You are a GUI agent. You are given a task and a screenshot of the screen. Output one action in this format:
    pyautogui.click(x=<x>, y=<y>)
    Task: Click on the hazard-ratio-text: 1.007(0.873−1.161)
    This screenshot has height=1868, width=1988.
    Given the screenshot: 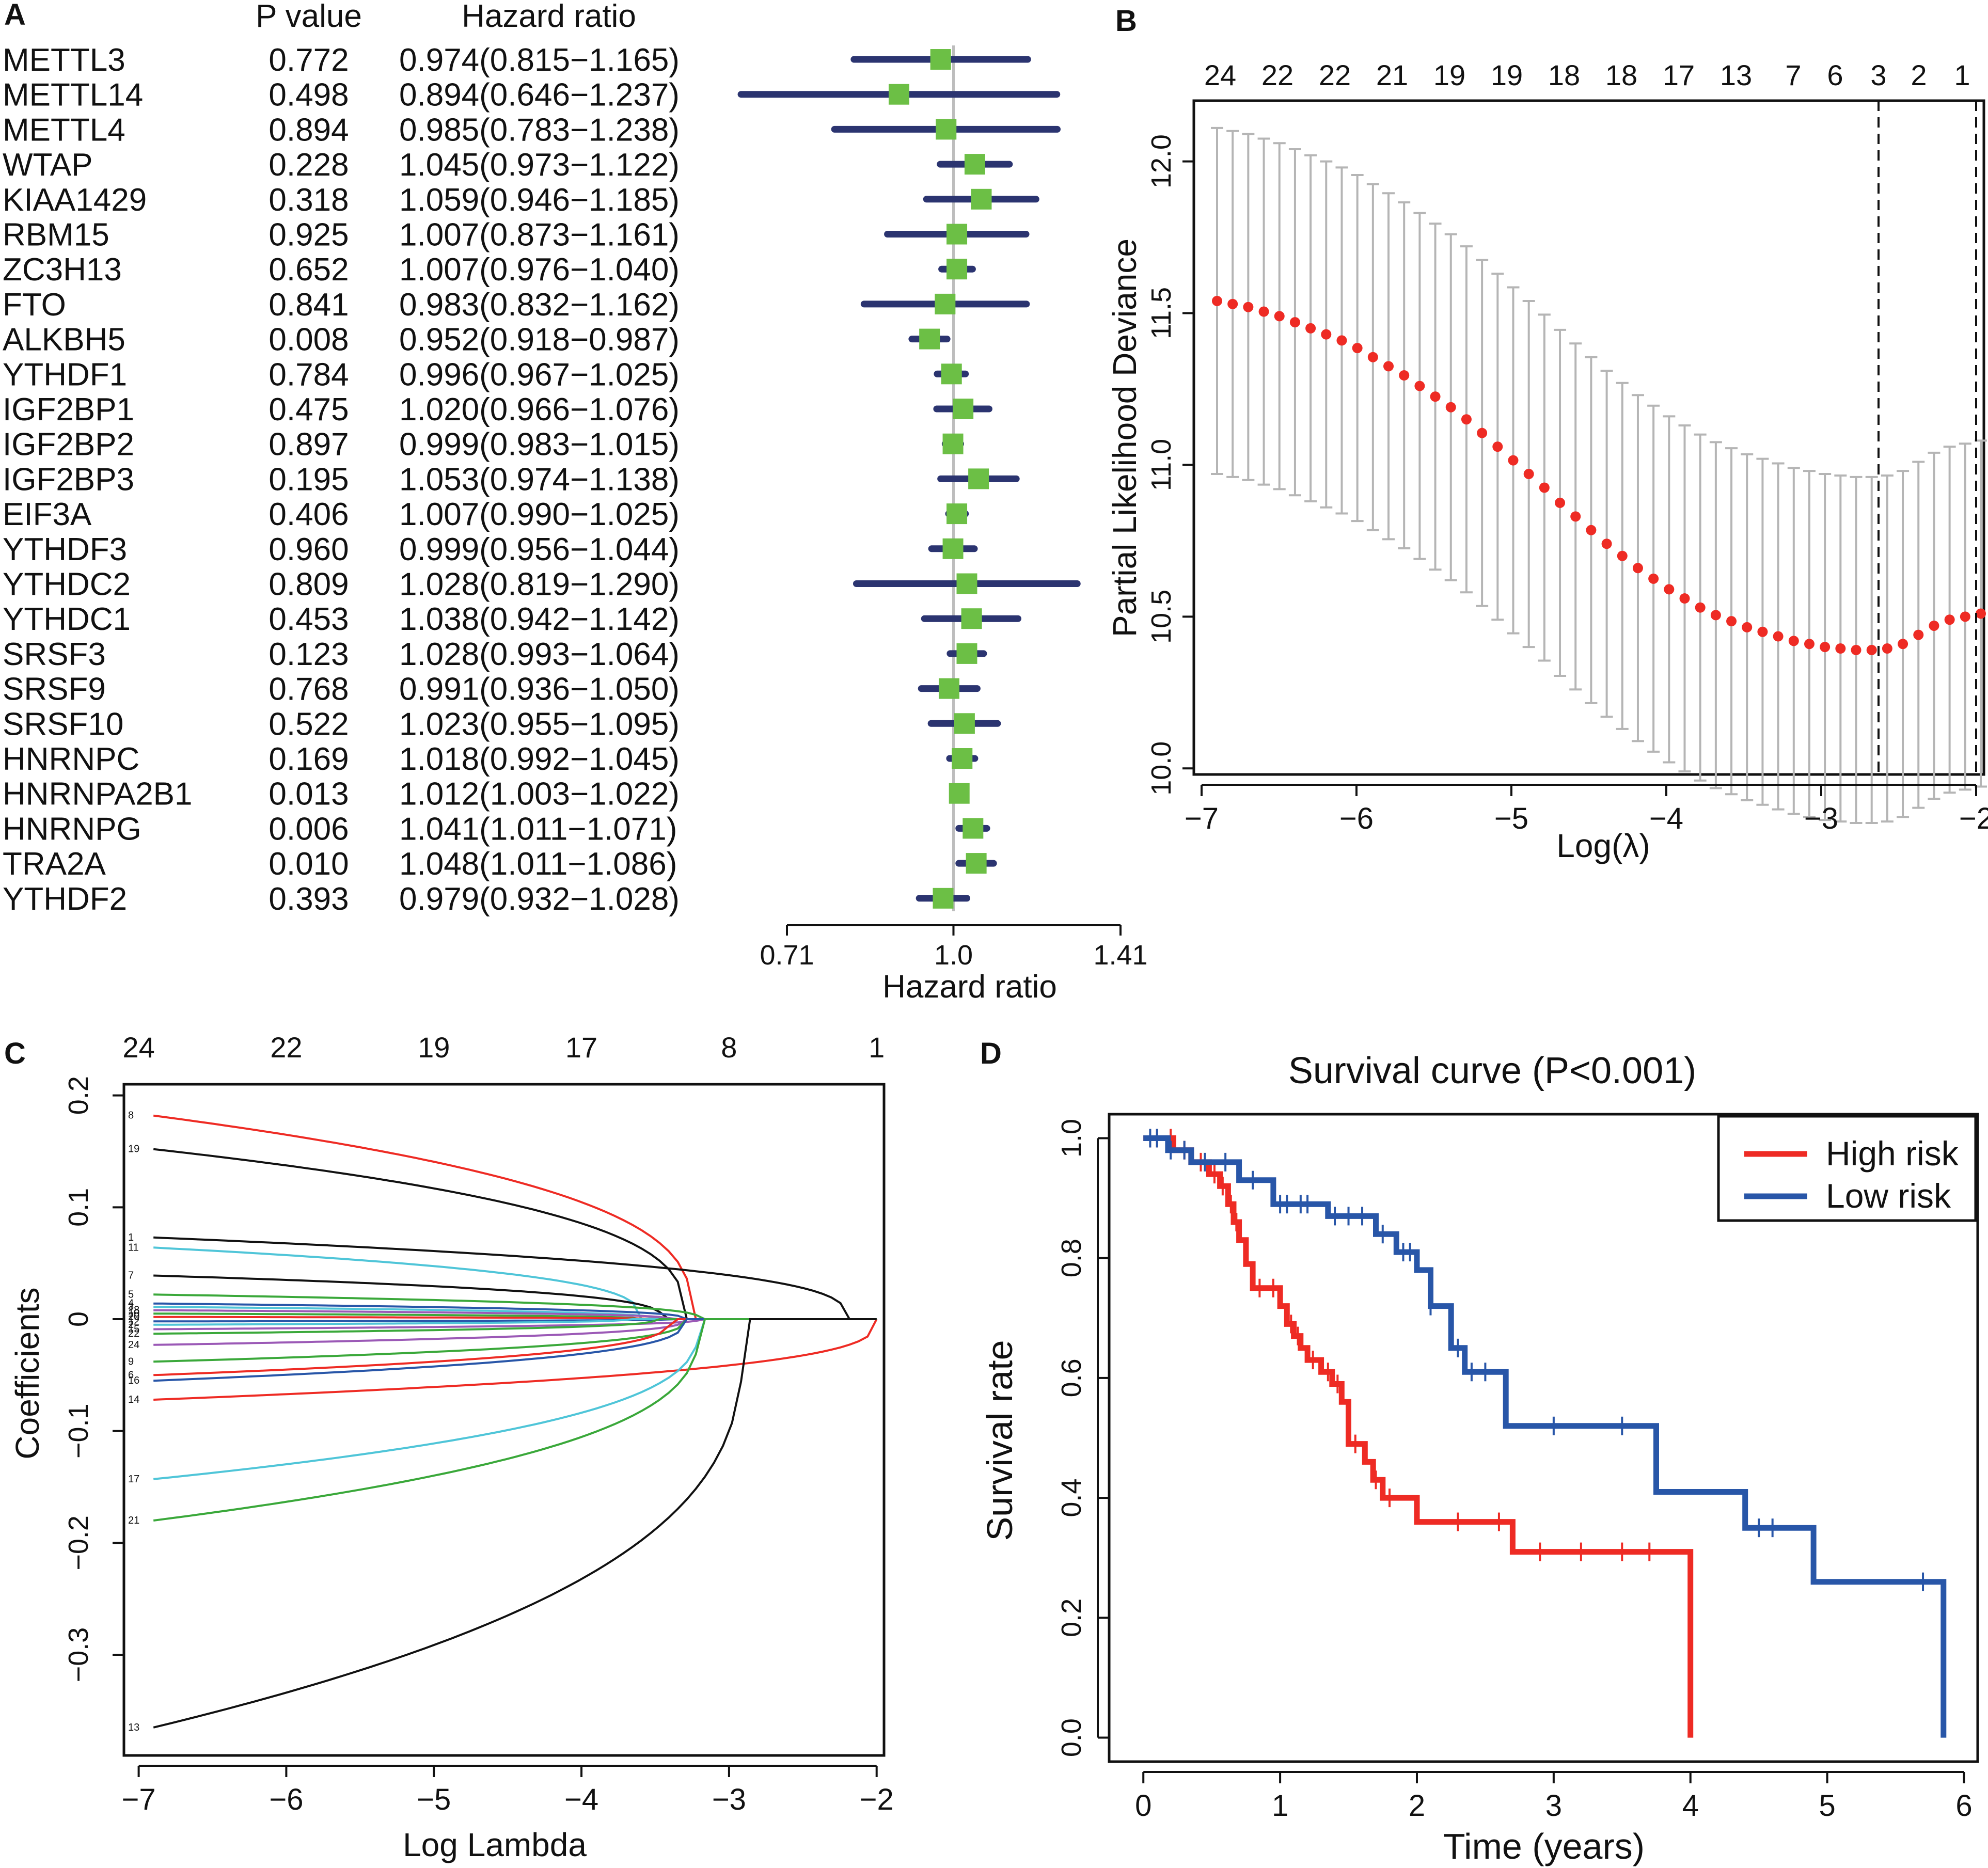 What is the action you would take?
    pyautogui.click(x=539, y=235)
    